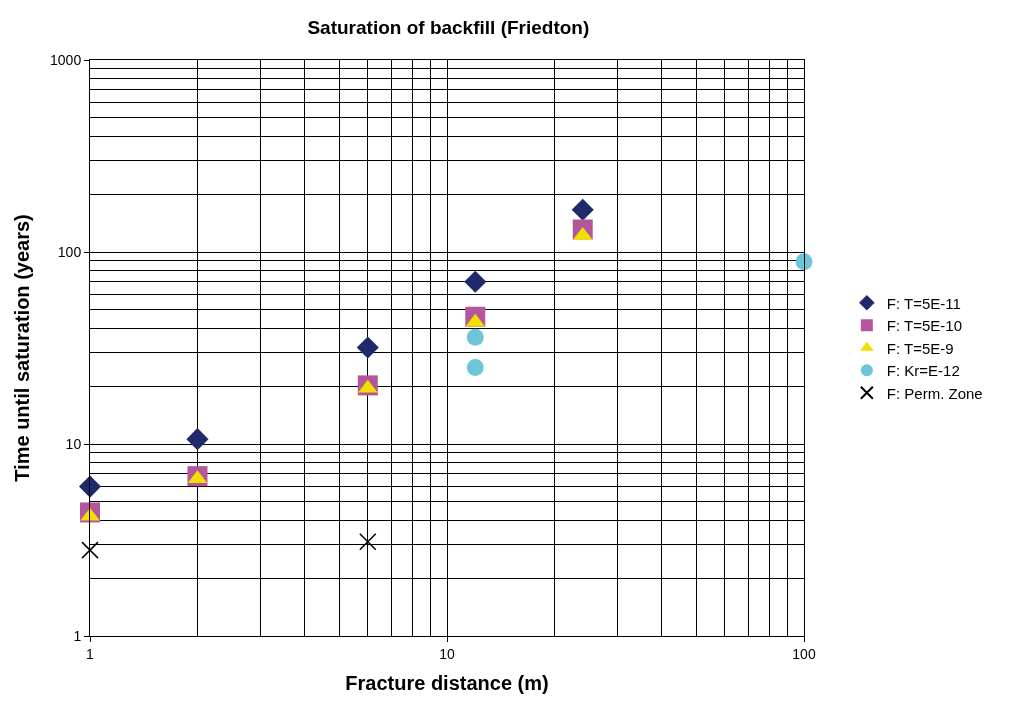 This screenshot has width=1019, height=706. What do you see at coordinates (923, 303) in the screenshot?
I see `legend-label: F: T=5E-11` at bounding box center [923, 303].